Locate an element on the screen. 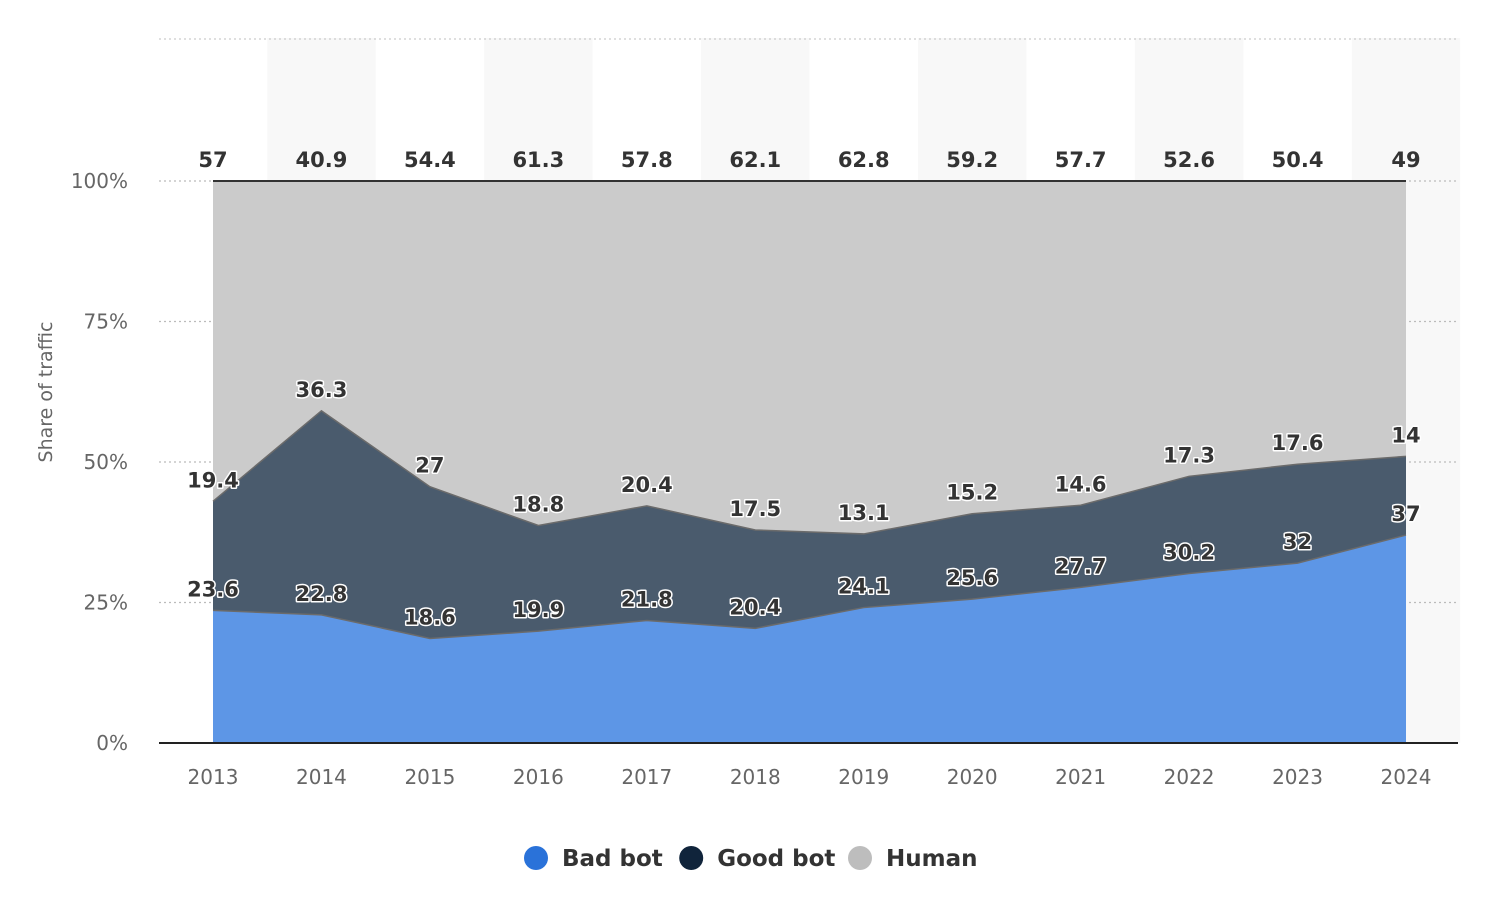 Image resolution: width=1500 pixels, height=916 pixels. human-data-label: 62.8 is located at coordinates (864, 160).